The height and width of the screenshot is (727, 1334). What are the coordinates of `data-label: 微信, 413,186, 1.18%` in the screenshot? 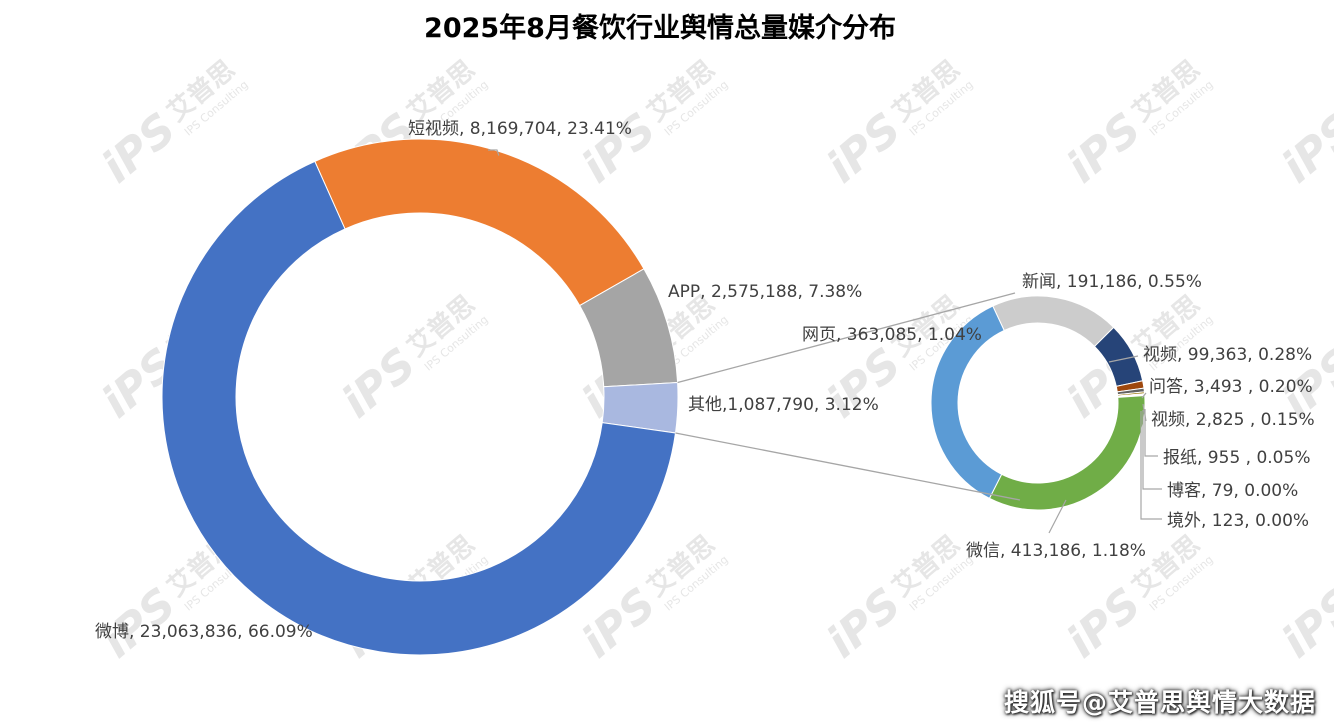 It's located at (1056, 551).